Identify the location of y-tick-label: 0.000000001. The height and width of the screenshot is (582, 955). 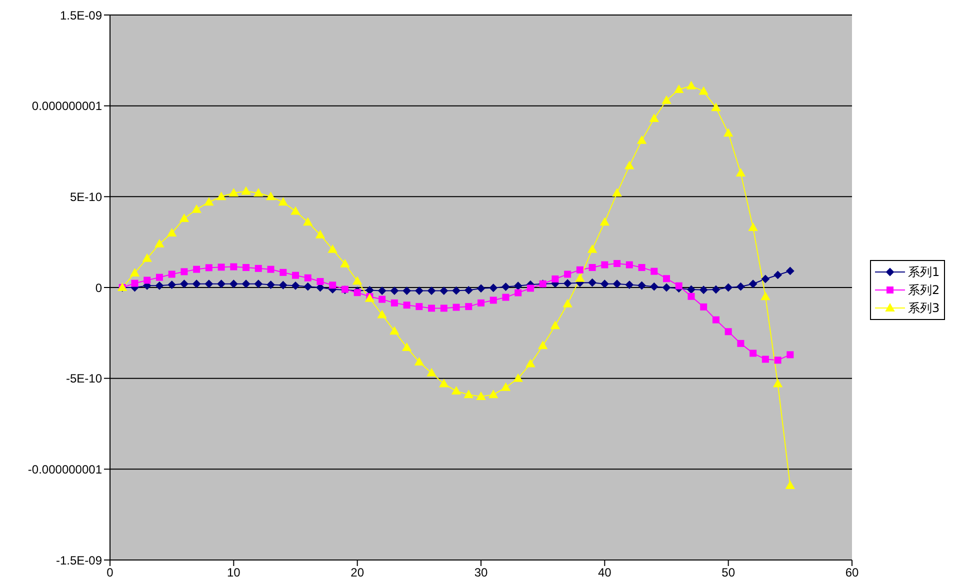
(67, 106).